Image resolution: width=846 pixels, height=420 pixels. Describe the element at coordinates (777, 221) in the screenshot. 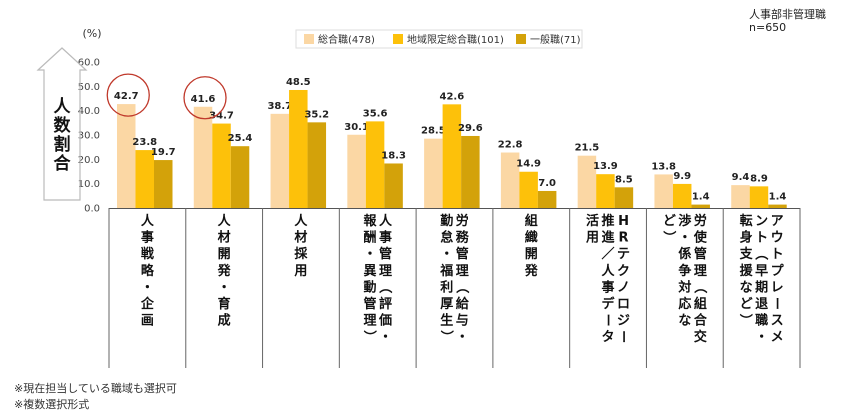

I see `category-label-char: ア` at that location.